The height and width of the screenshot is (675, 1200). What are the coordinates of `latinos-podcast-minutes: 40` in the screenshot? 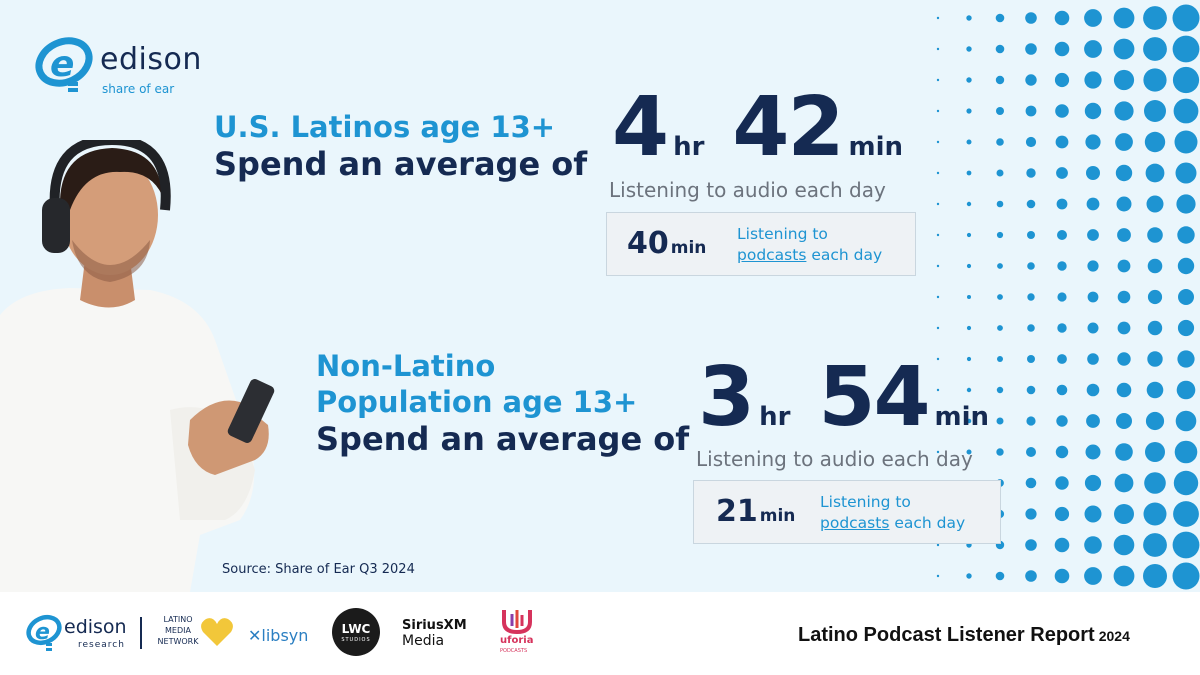 It's located at (648, 243).